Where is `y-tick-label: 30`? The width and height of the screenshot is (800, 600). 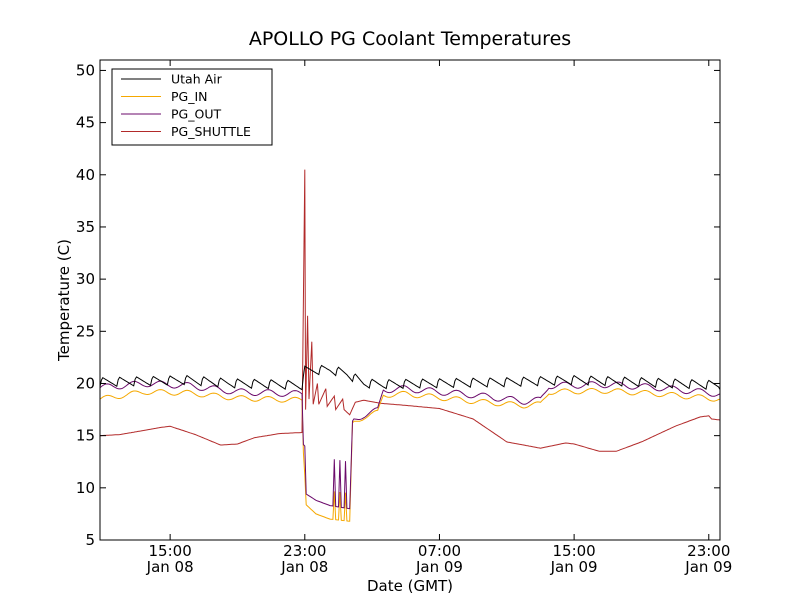
y-tick-label: 30 is located at coordinates (85, 279).